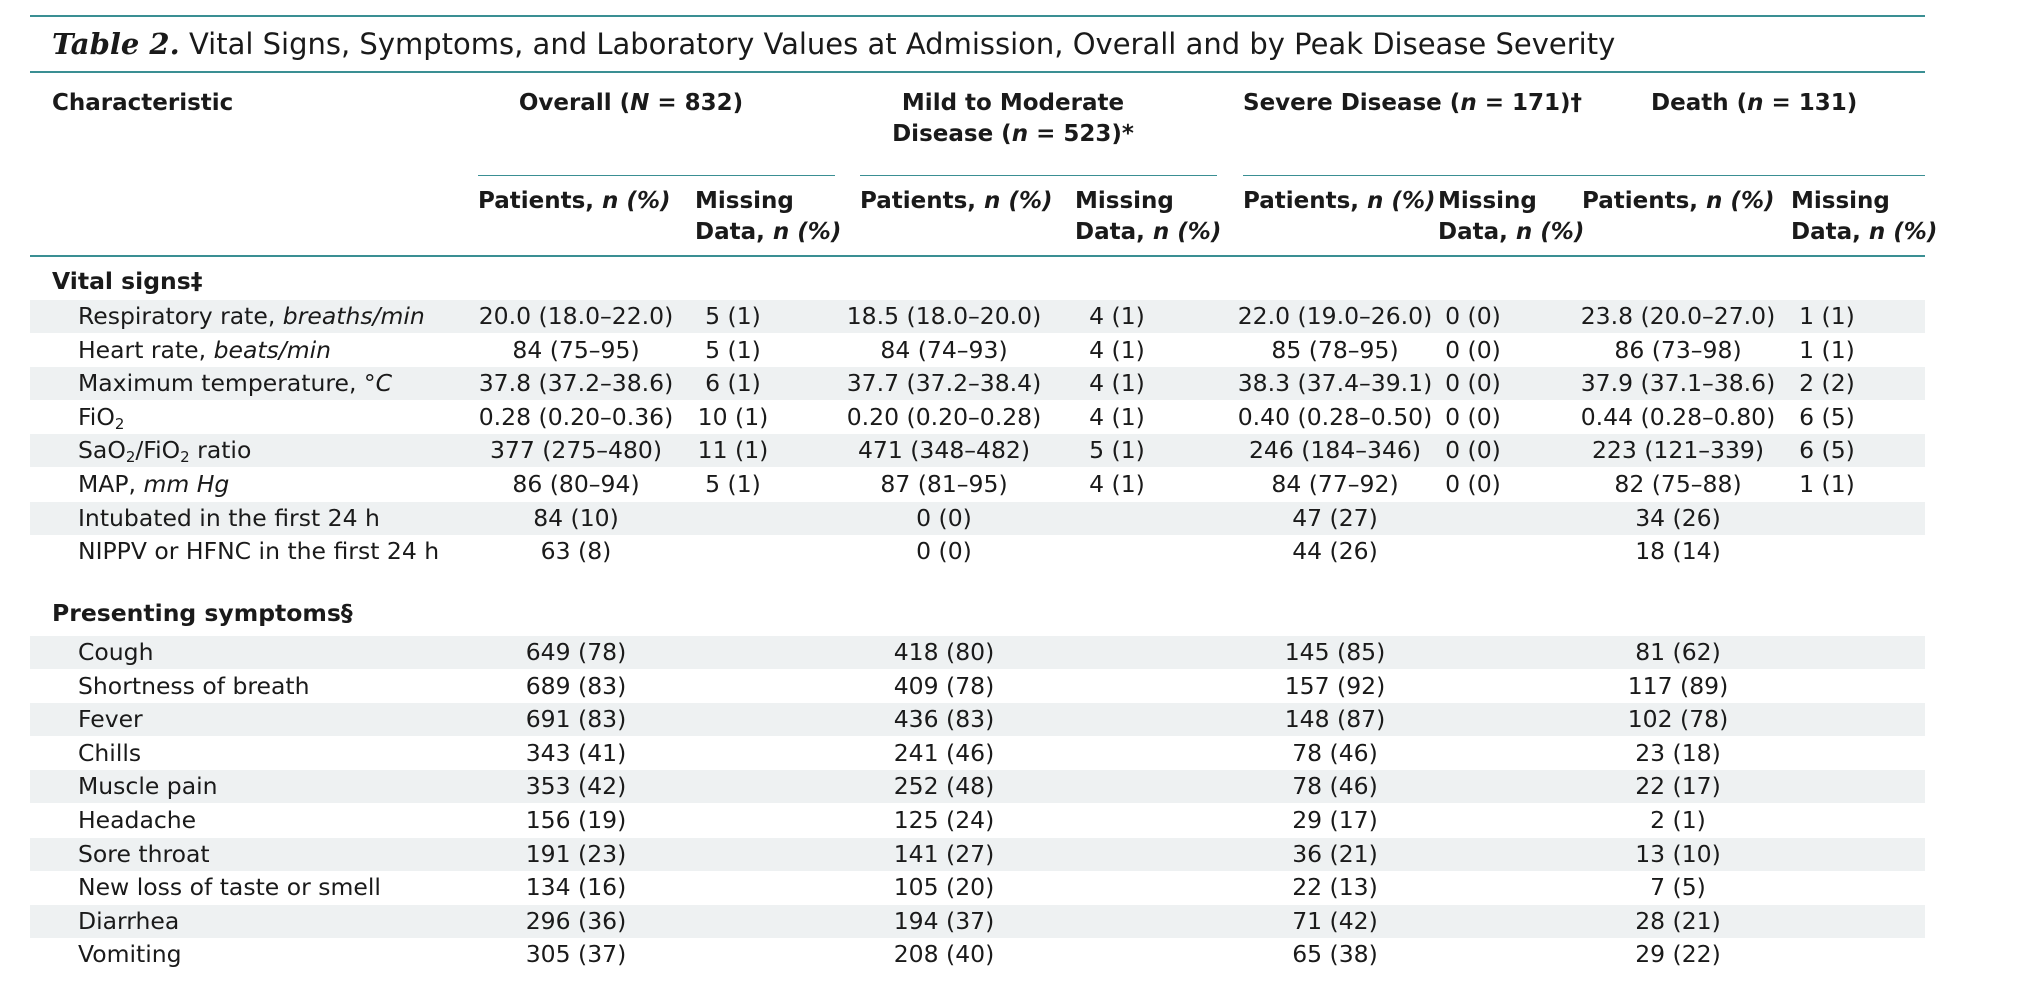 The width and height of the screenshot is (2032, 1006). Describe the element at coordinates (116, 44) in the screenshot. I see `table-number: Table 2.` at that location.